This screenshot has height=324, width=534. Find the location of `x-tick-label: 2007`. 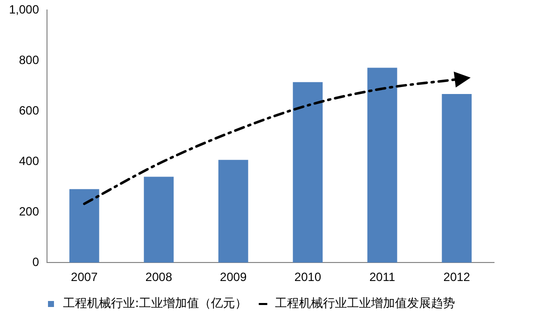

x-tick-label: 2007 is located at coordinates (84, 277).